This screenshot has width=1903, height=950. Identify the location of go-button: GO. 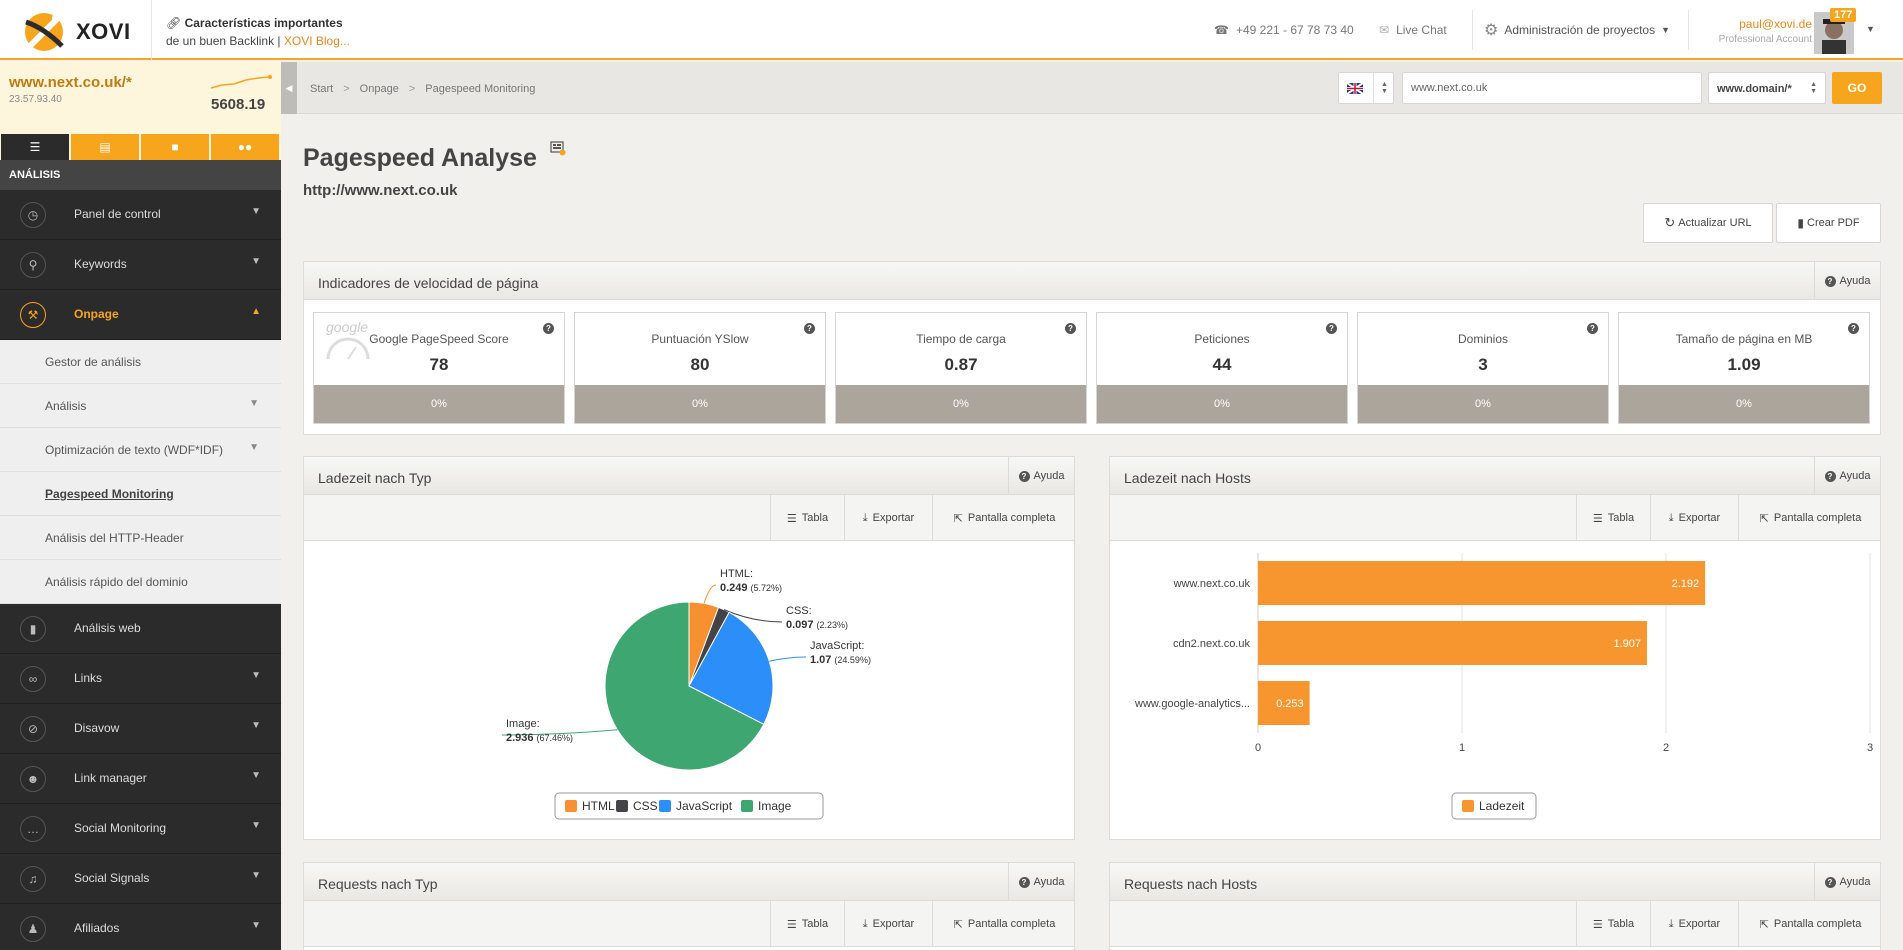
(1857, 88).